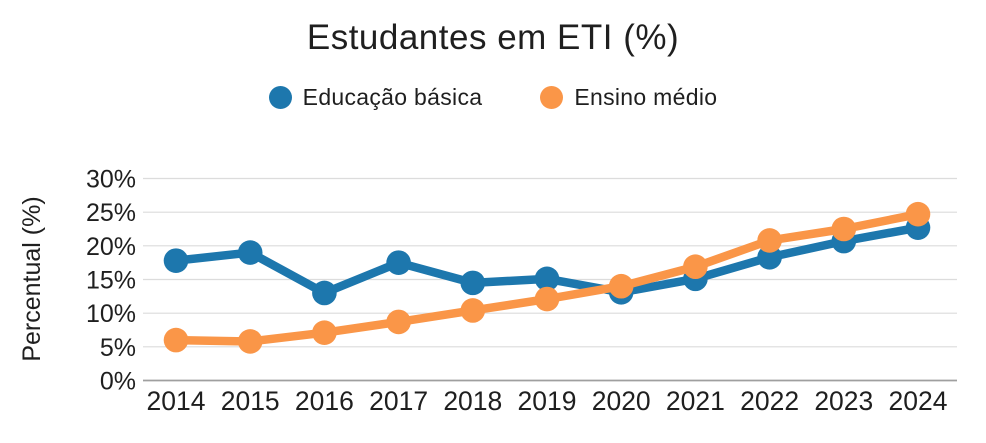 The image size is (986, 443). Describe the element at coordinates (398, 322) in the screenshot. I see `data-point-ensino-medio-2017` at that location.